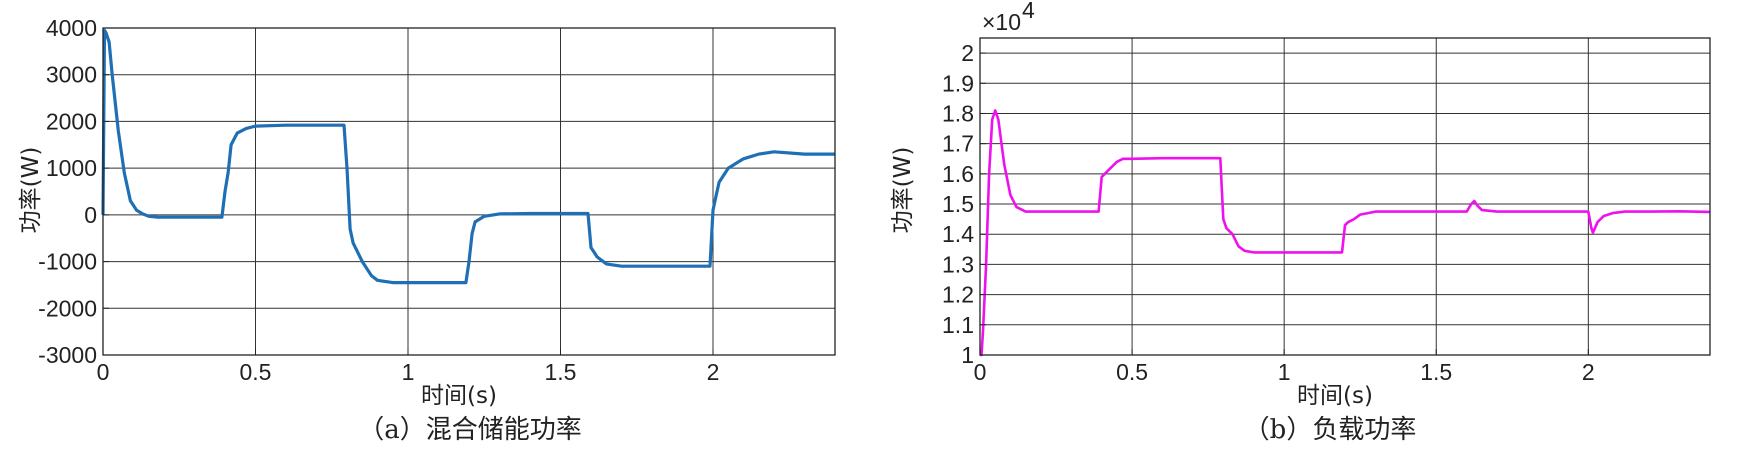 The image size is (1741, 454). I want to click on y-tick-label: 1.5, so click(958, 204).